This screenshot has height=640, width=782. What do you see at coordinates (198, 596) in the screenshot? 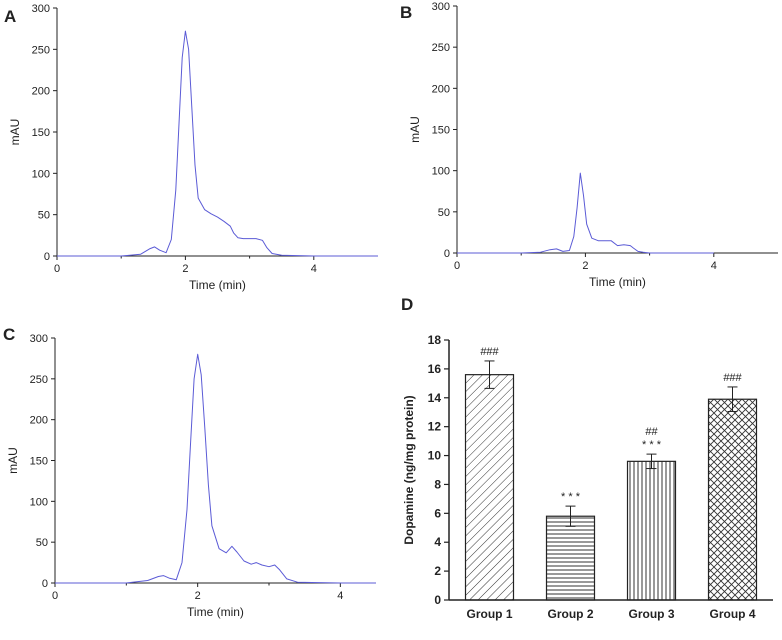
I see `panel-c-x-tick-label: 2` at bounding box center [198, 596].